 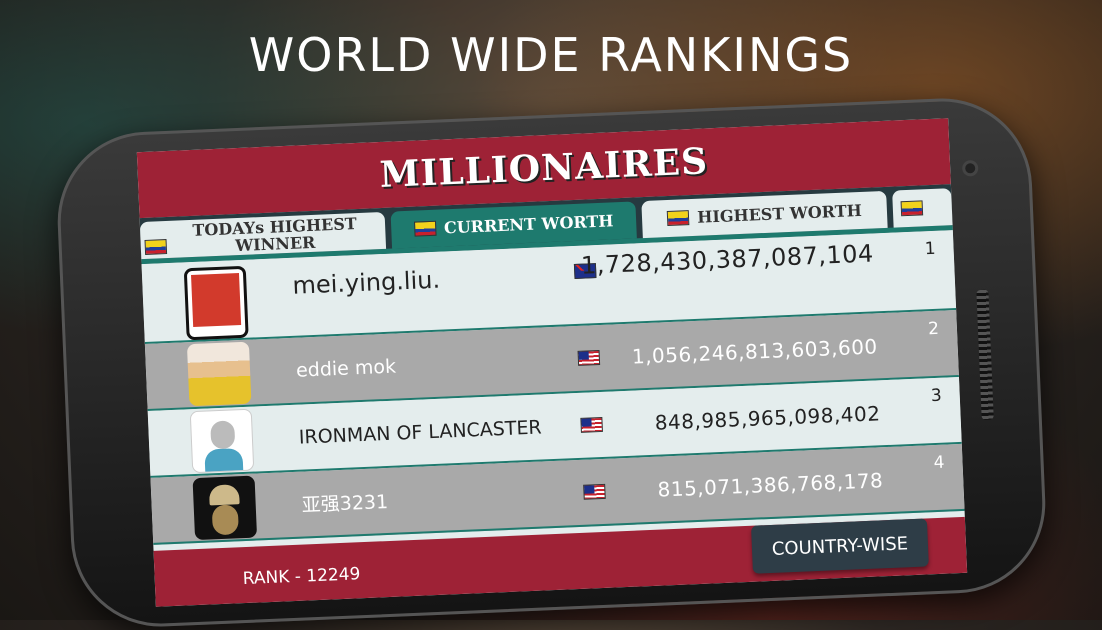 I want to click on tab-label: TODAYs HIGHEST WINNER, so click(x=275, y=234).